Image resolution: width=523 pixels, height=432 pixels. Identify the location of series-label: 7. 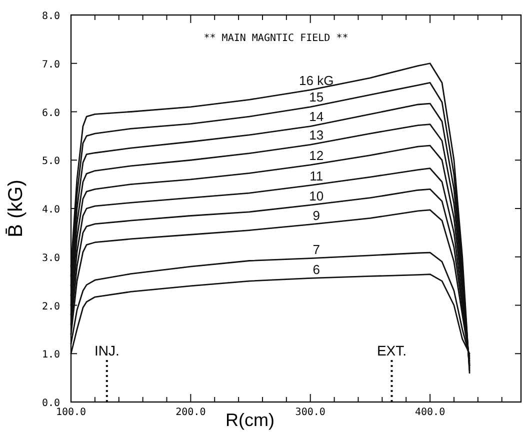
(316, 250).